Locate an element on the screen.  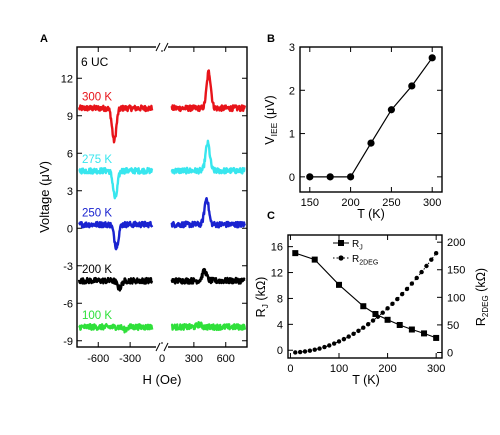
panel-b-x-axis-label: T (K) is located at coordinates (371, 214).